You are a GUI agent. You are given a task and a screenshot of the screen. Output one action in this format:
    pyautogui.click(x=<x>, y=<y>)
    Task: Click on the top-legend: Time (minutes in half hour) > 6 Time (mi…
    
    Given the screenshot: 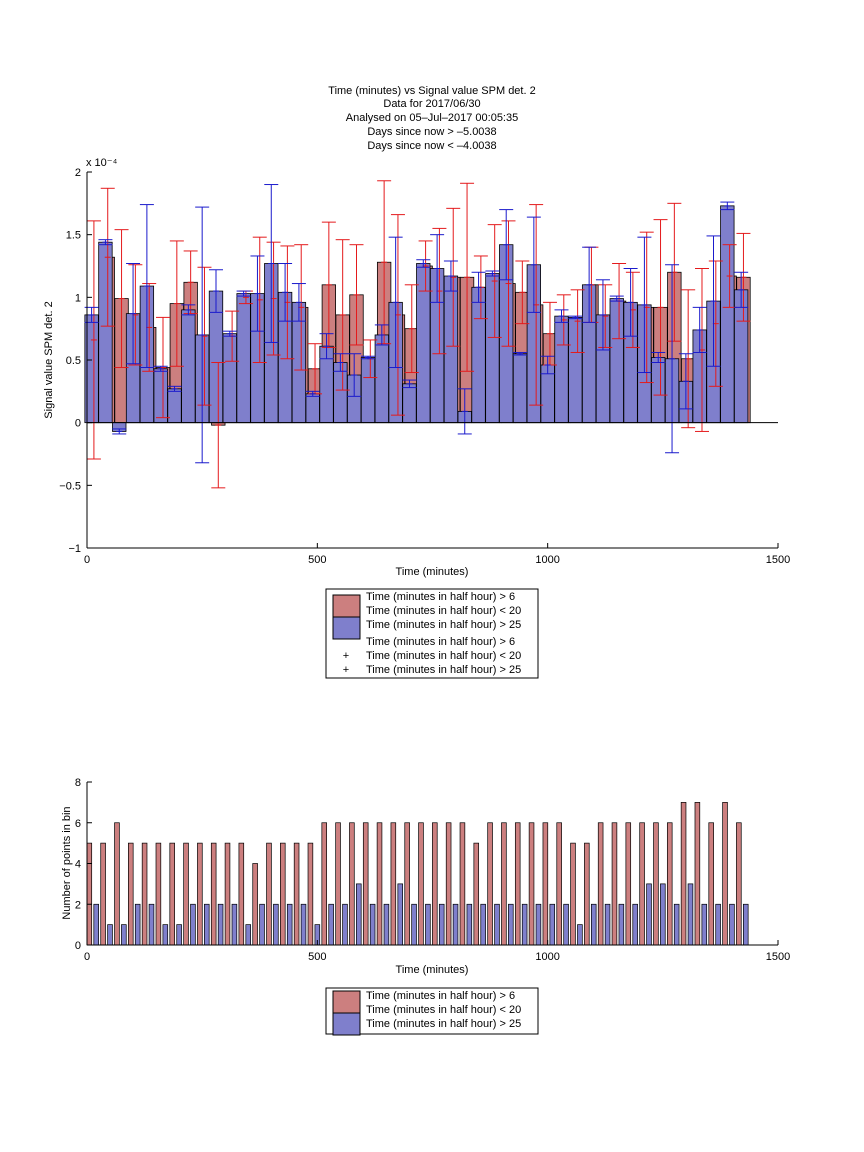 What is the action you would take?
    pyautogui.click(x=432, y=633)
    